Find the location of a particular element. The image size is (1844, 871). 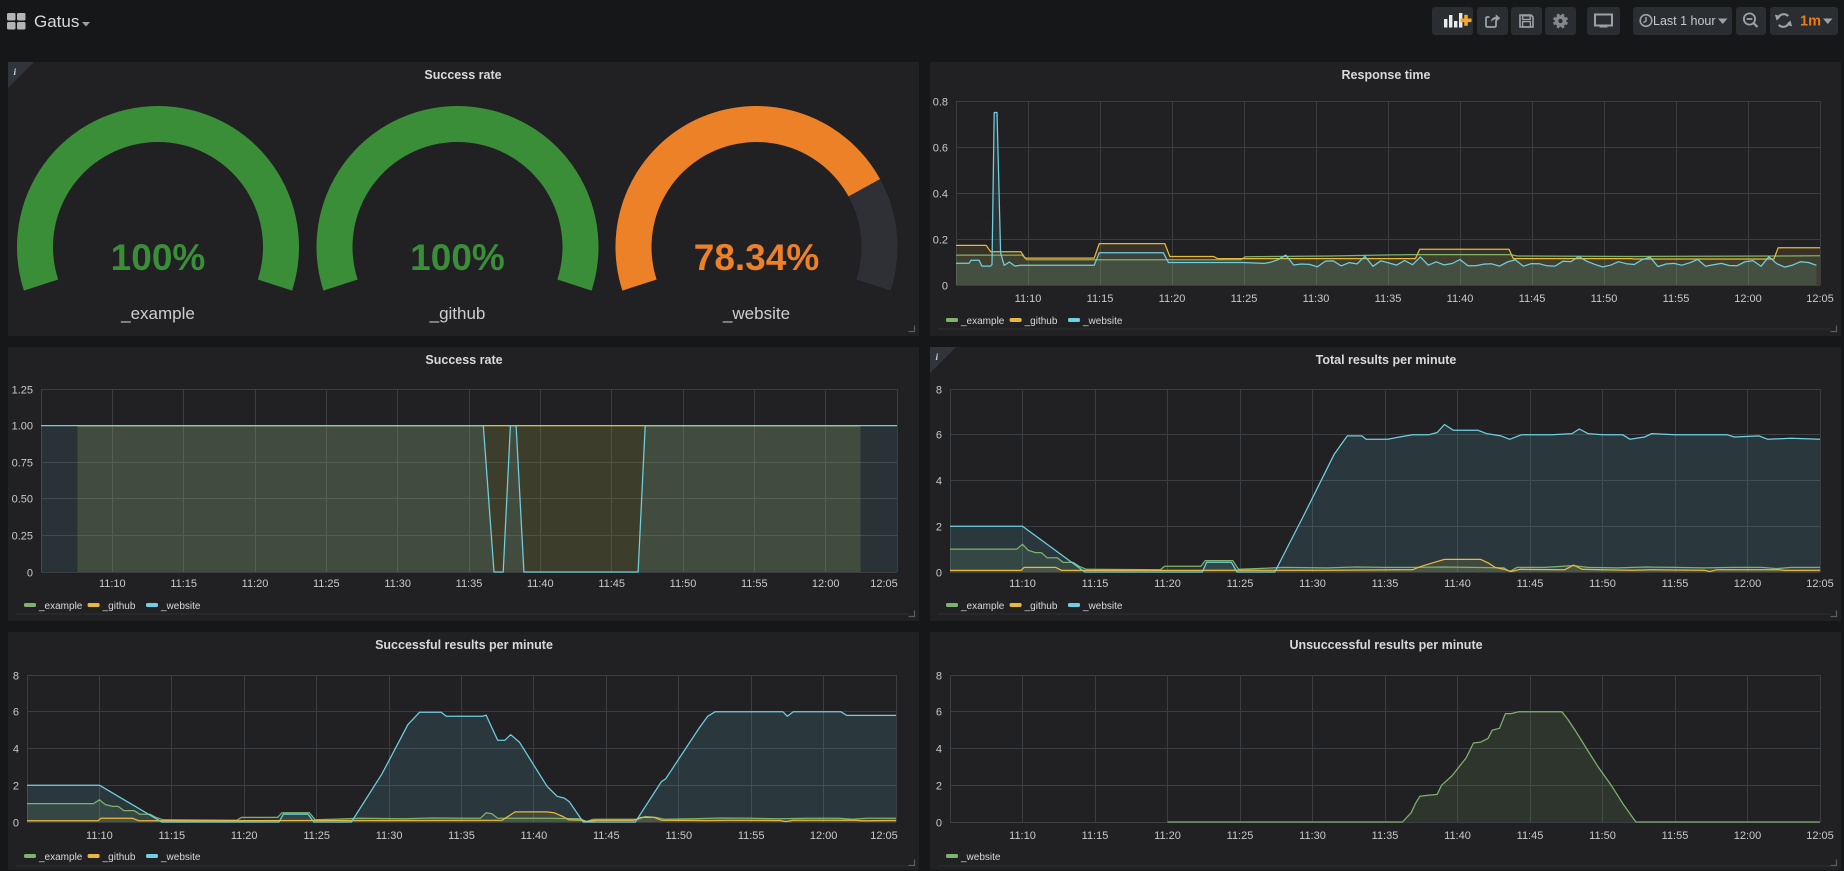

svg-text: Total results per minute is located at coordinates (1386, 360).